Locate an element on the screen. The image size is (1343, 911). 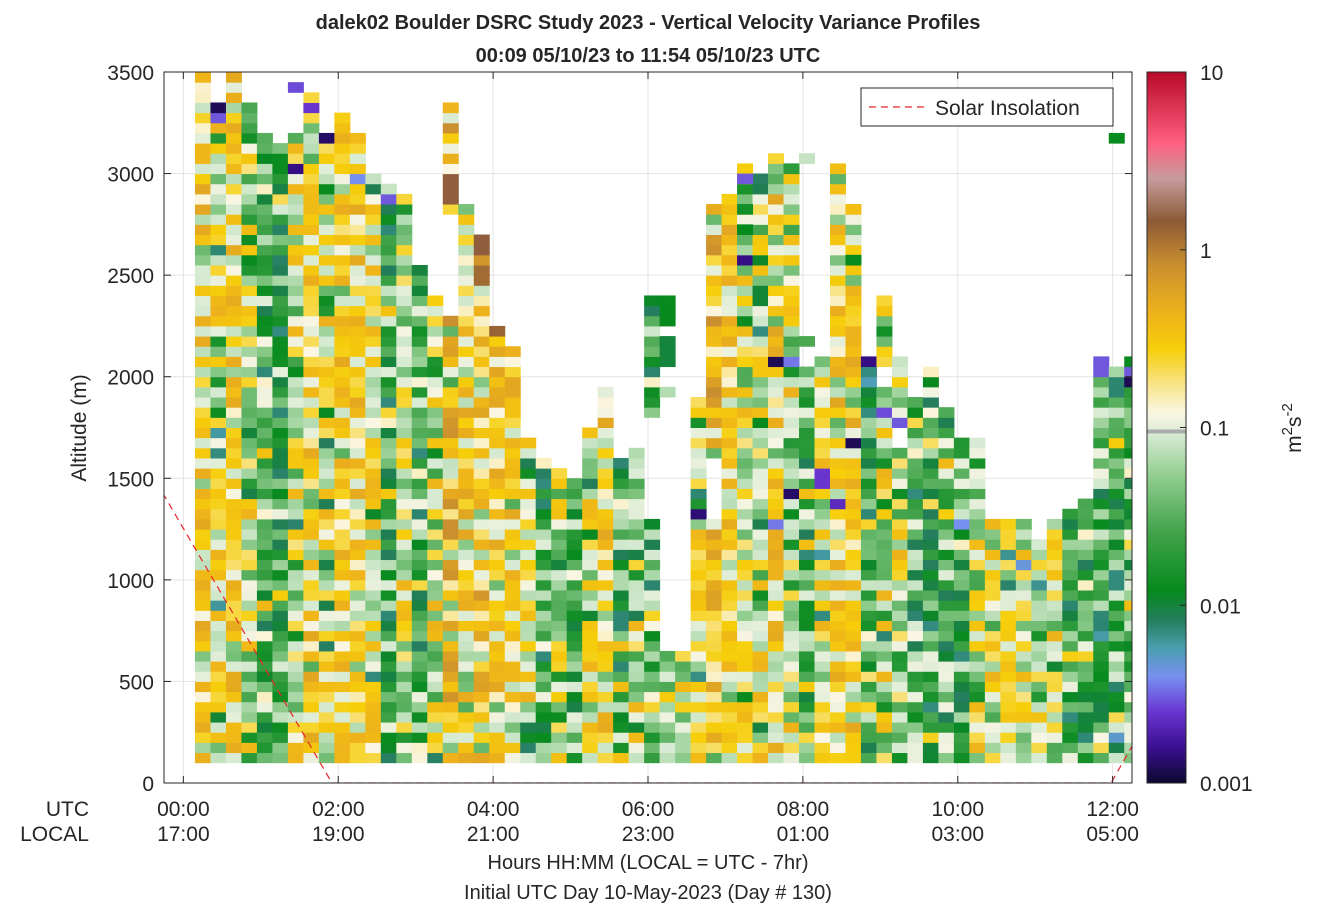
x-axis-label-day: Initial UTC Day 10-May-2023 (Day # 130) is located at coordinates (648, 893).